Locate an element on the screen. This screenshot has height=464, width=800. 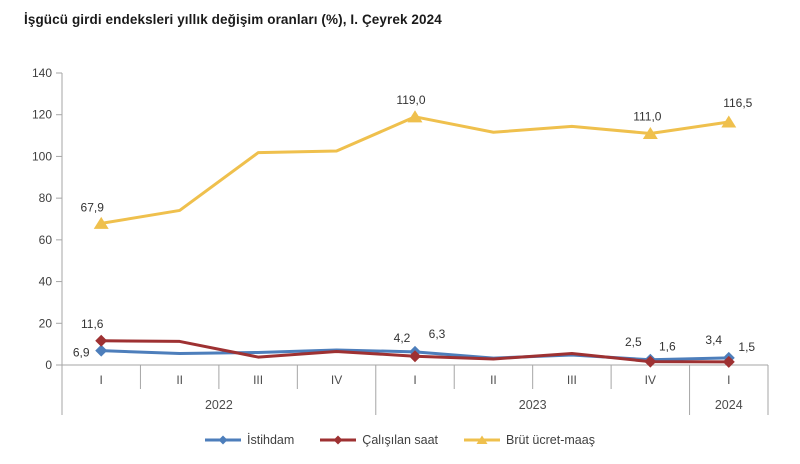
data-point-label: 119,0 is located at coordinates (410, 100).